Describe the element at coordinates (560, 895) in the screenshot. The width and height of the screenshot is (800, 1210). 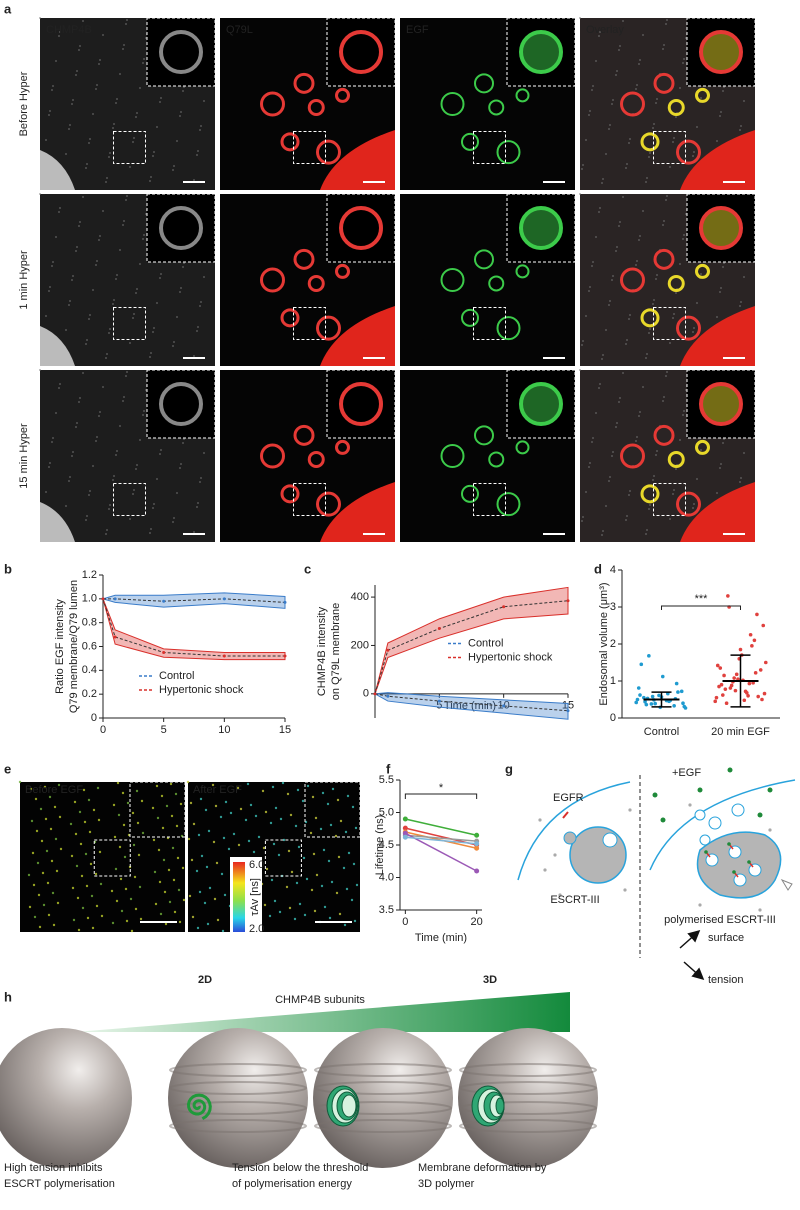
I see `escrt-subunit` at that location.